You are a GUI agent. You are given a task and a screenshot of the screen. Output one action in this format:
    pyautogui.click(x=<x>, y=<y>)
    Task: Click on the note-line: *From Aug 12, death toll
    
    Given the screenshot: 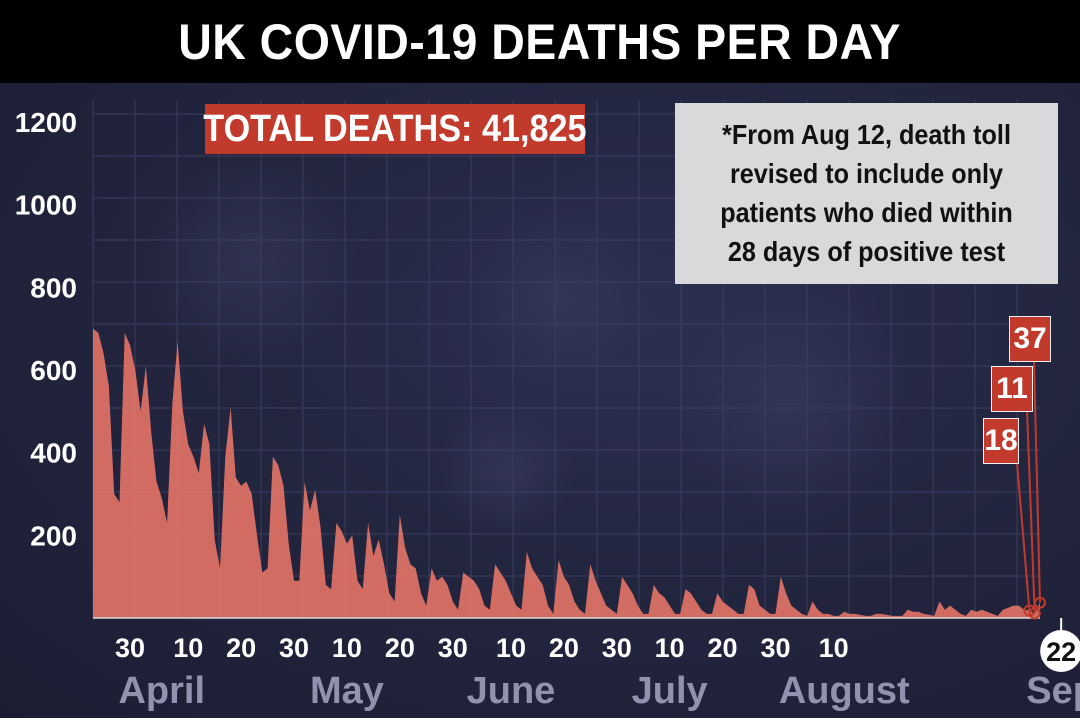 What is the action you would take?
    pyautogui.click(x=866, y=134)
    